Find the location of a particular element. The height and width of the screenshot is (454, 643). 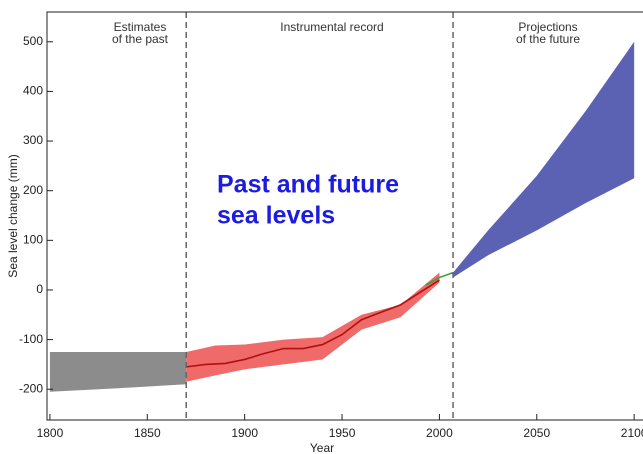

x-tick-label: 2050 is located at coordinates (536, 433).